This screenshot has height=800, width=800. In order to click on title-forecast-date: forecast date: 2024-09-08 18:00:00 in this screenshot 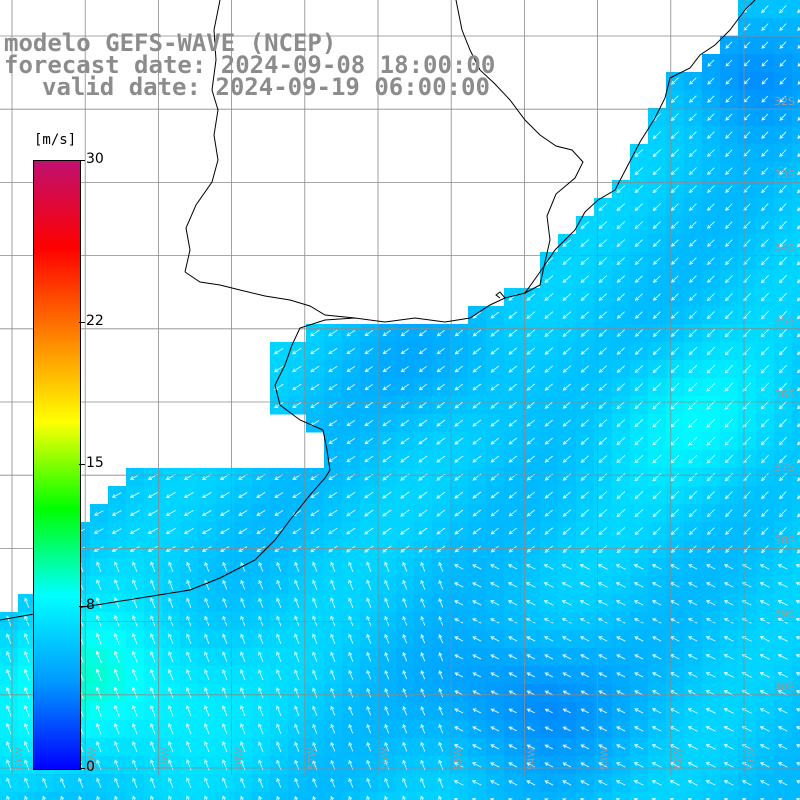, I will do `click(250, 65)`.